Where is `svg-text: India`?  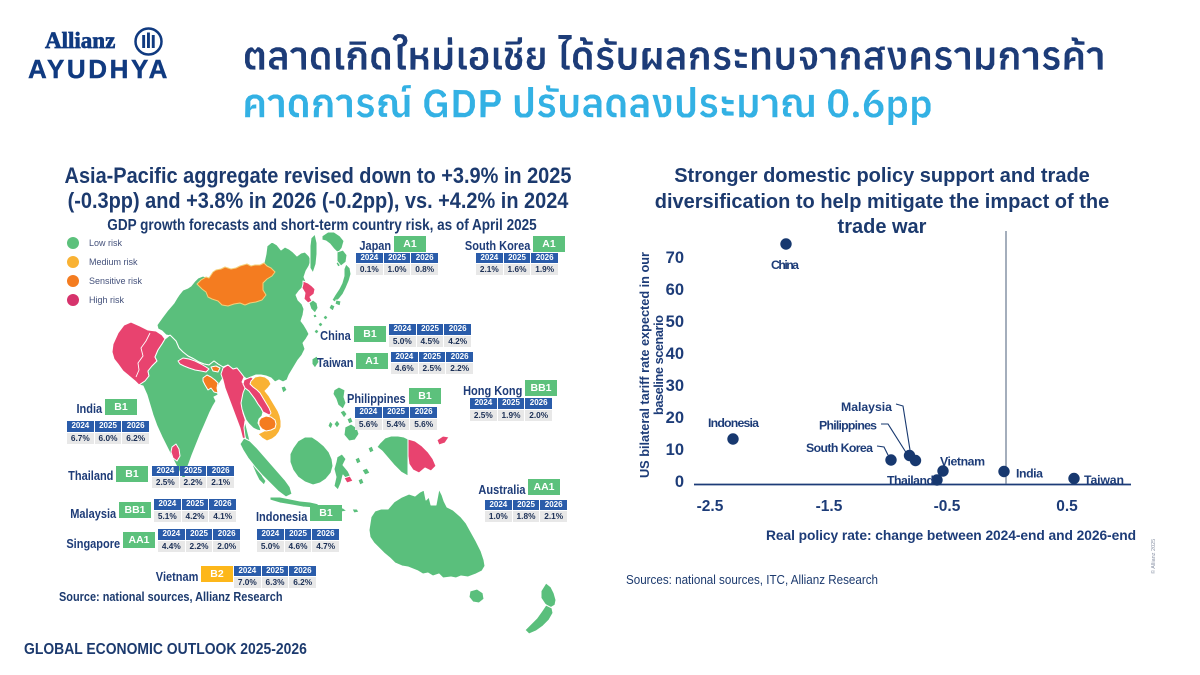 svg-text: India is located at coordinates (1029, 474).